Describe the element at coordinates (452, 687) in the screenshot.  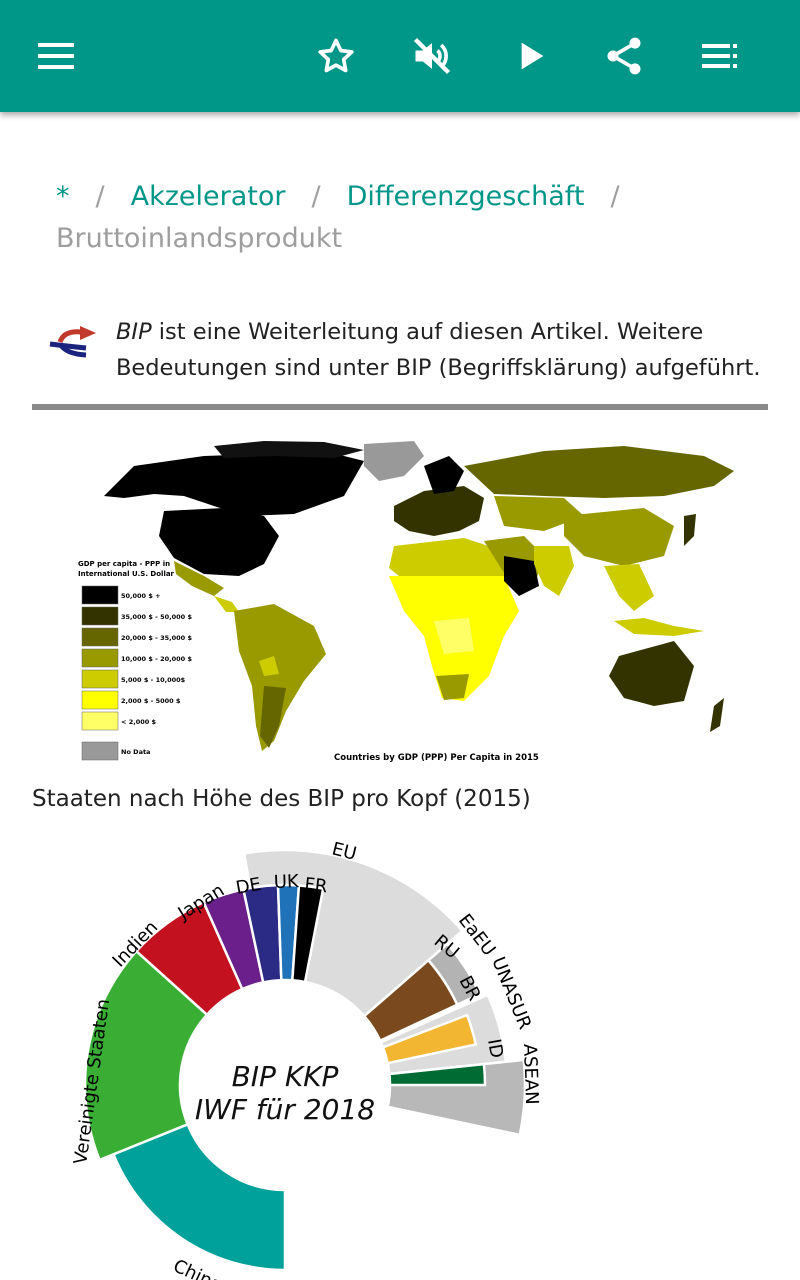
I see `map-south-africa` at that location.